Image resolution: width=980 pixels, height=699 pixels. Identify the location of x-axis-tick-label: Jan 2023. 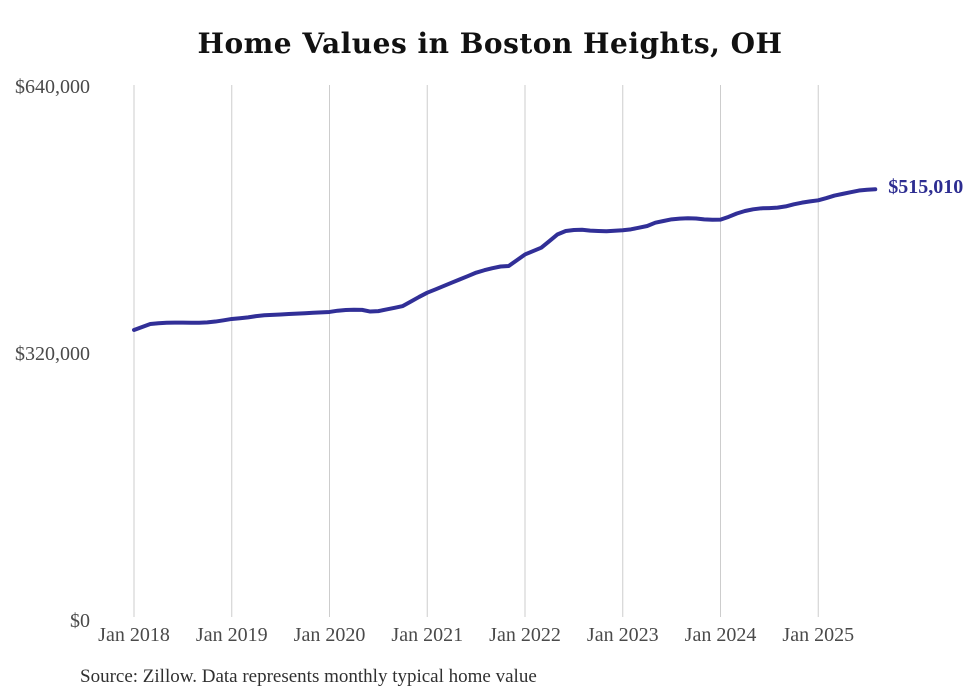
(622, 635).